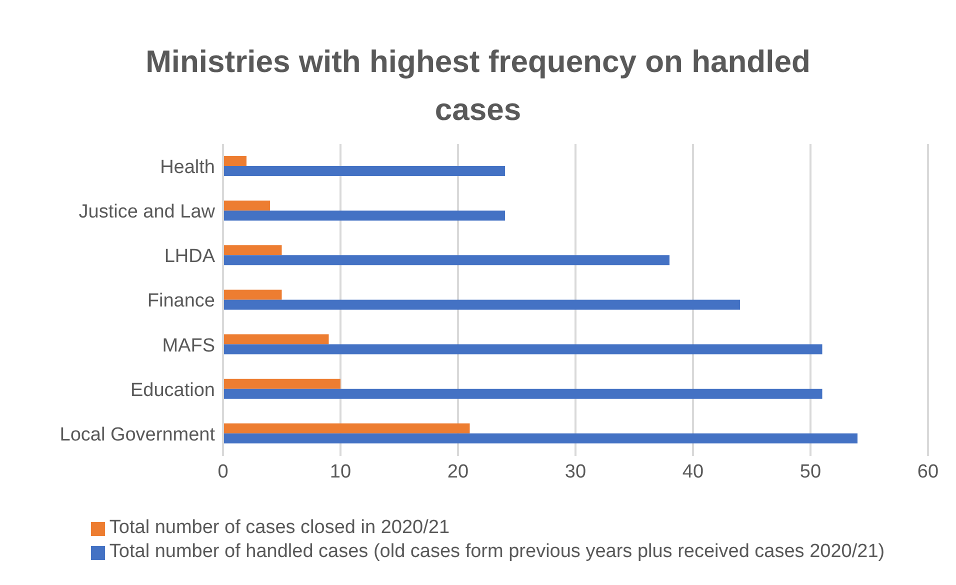 Image resolution: width=956 pixels, height=585 pixels. Describe the element at coordinates (478, 86) in the screenshot. I see `chart-title: Ministries with highest frequency on handled cases` at that location.